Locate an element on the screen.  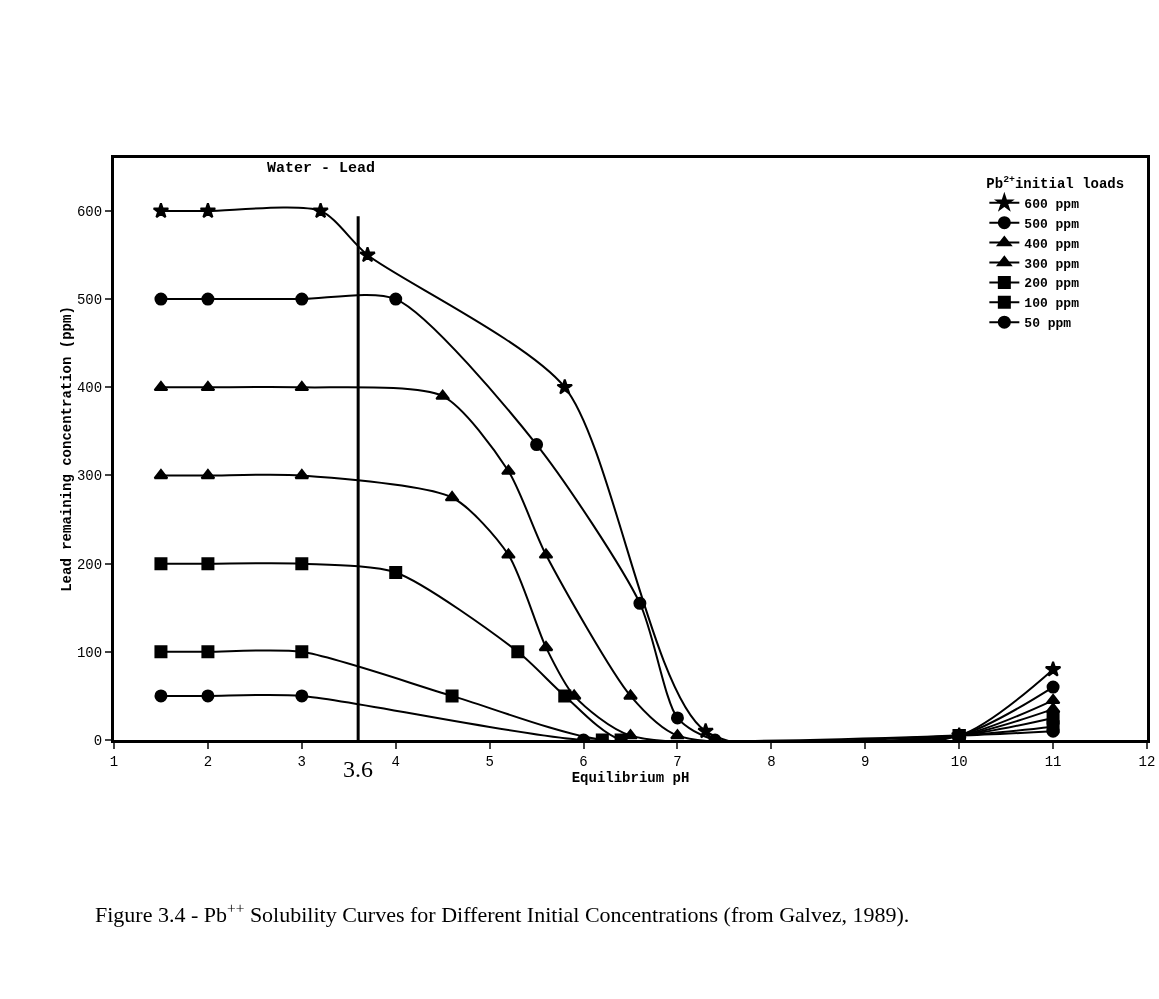
legend-label: 400 ppm is located at coordinates (1052, 244).